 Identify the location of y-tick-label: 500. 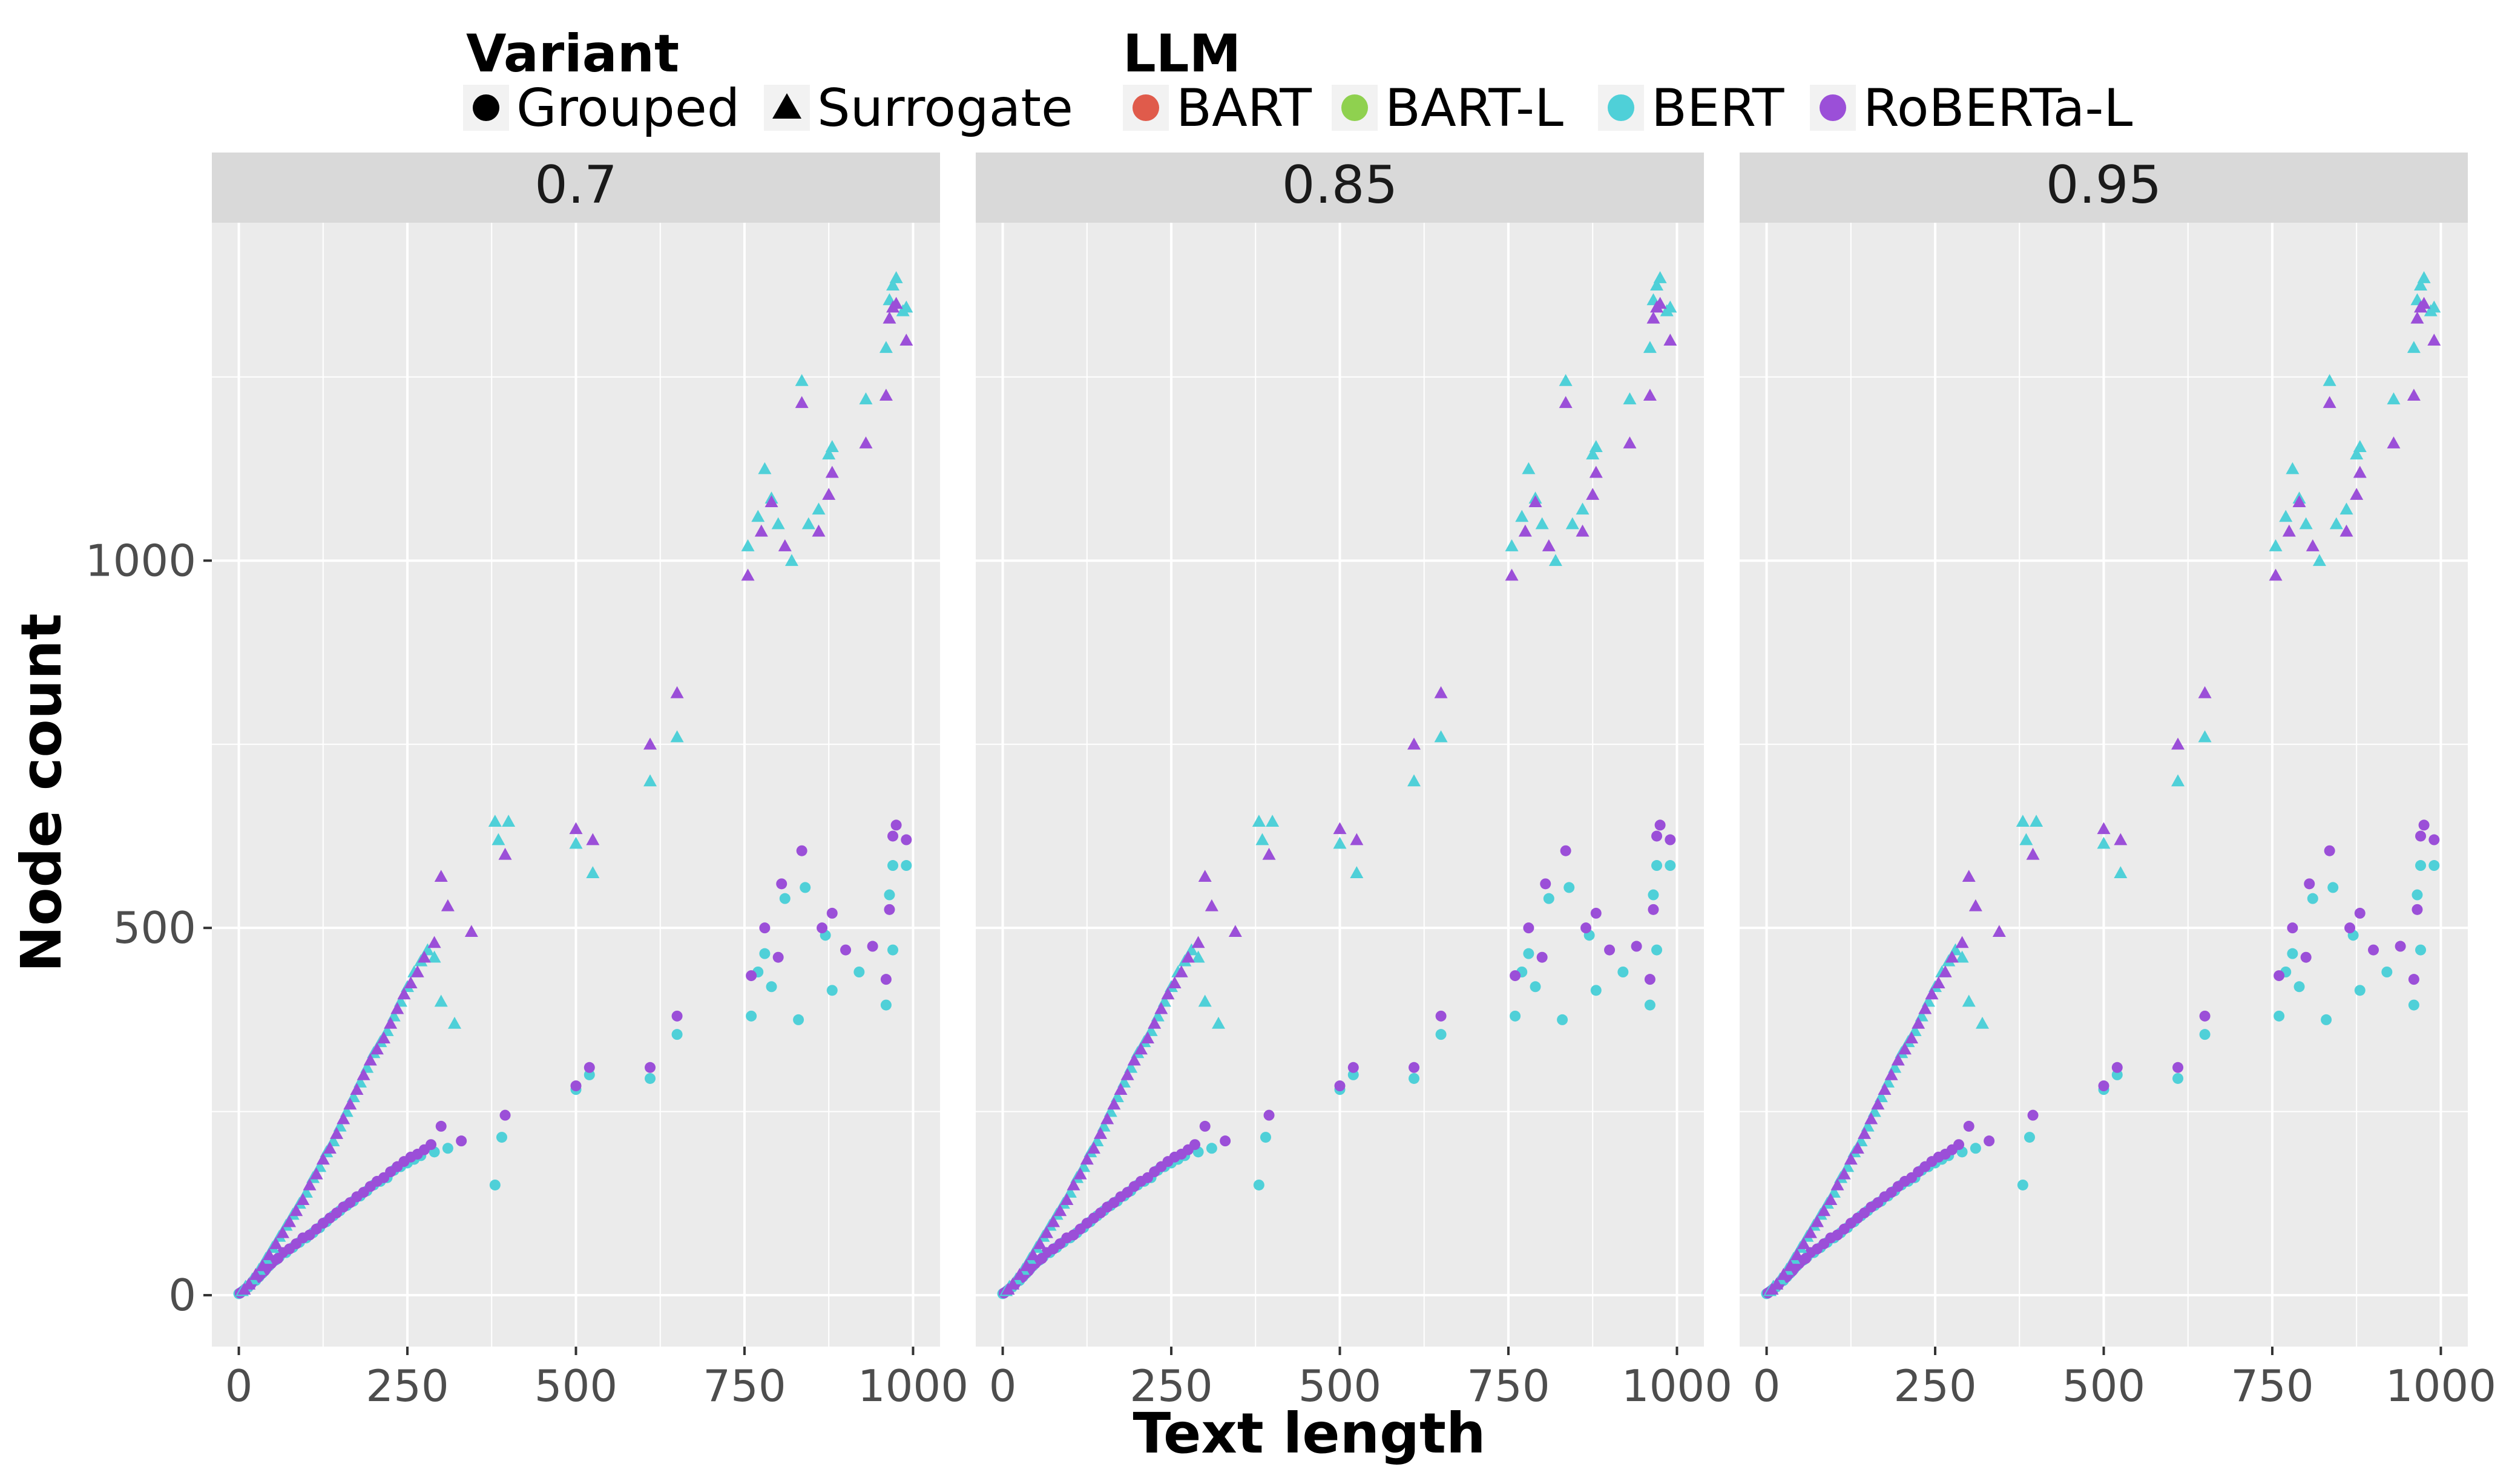
(154, 928).